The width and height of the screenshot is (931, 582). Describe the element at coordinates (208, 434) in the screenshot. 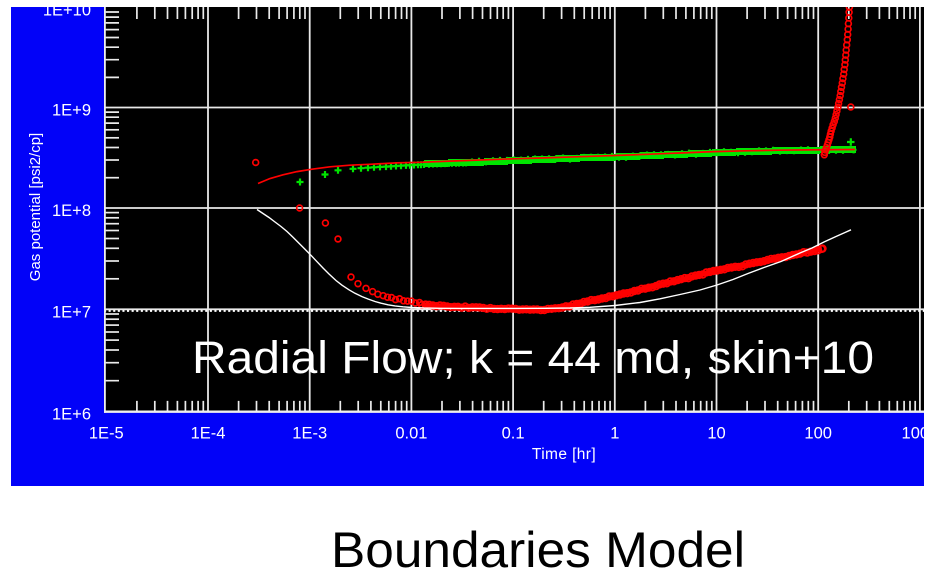

I see `svg-text: 1E-4` at that location.